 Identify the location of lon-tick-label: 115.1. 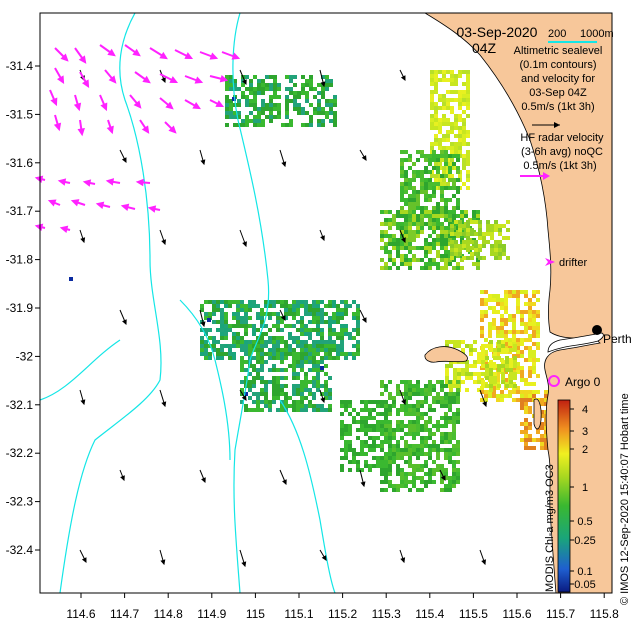
(298, 614).